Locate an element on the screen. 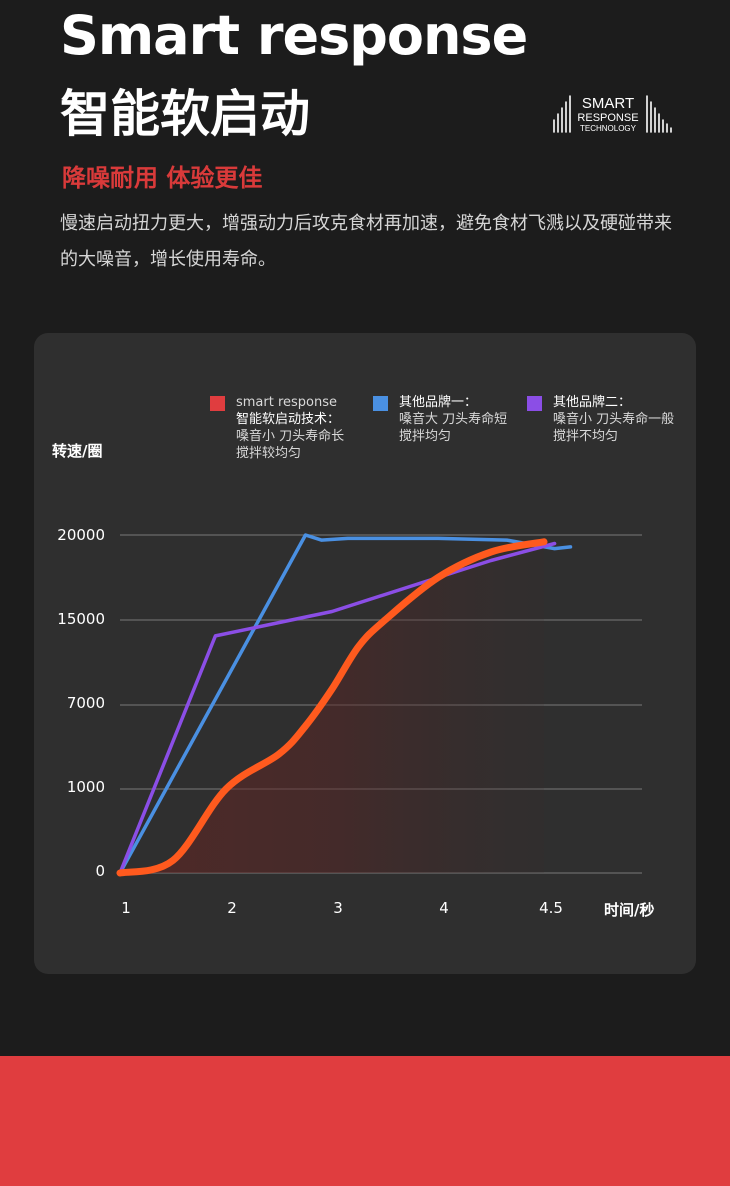  legend-line: 智能软启动技术： is located at coordinates (288, 419).